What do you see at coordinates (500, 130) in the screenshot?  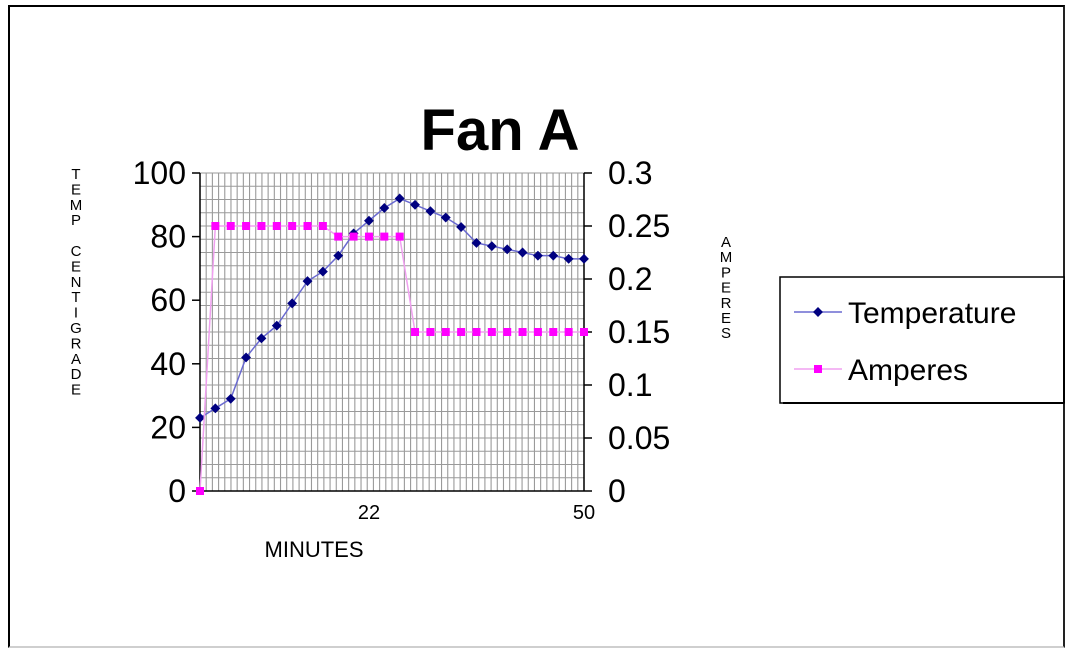 I see `chart-title: Fan A` at bounding box center [500, 130].